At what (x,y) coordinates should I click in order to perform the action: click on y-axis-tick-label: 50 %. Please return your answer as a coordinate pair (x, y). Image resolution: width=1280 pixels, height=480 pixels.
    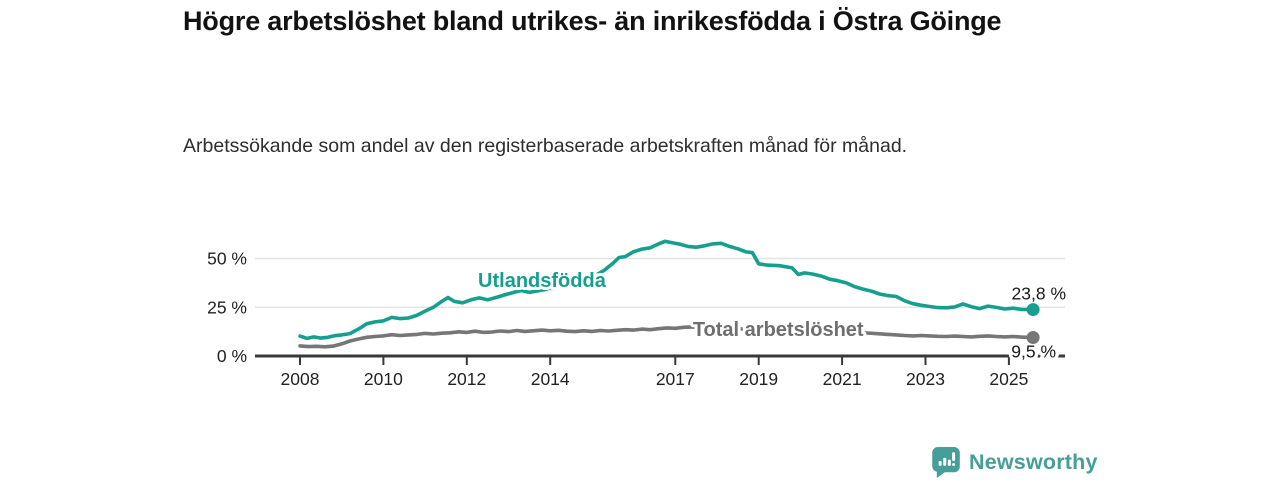
    Looking at the image, I should click on (227, 259).